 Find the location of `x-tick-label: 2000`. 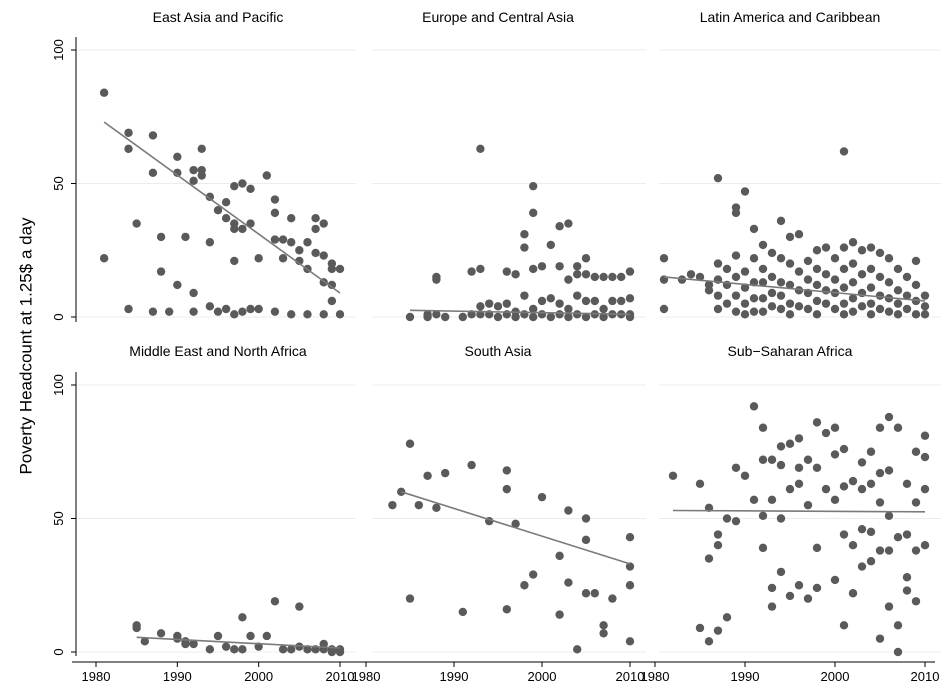

x-tick-label: 2000 is located at coordinates (258, 676).